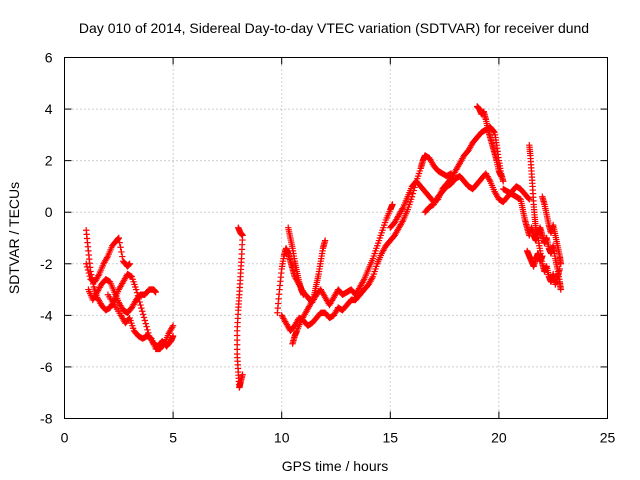 The height and width of the screenshot is (480, 640). What do you see at coordinates (46, 367) in the screenshot?
I see `y-tick-label: -6` at bounding box center [46, 367].